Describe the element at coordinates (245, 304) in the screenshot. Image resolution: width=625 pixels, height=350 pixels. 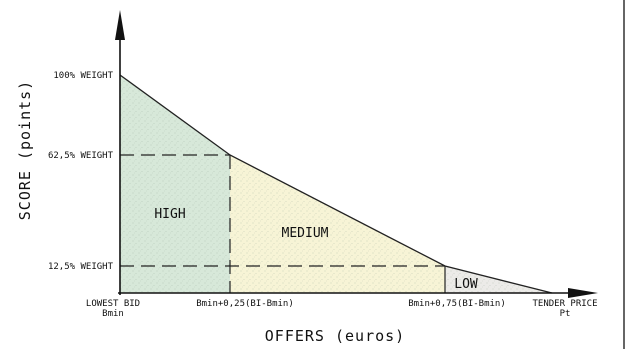
I see `x-tick-025: Bmin+0,25(BI-Bmin)` at that location.